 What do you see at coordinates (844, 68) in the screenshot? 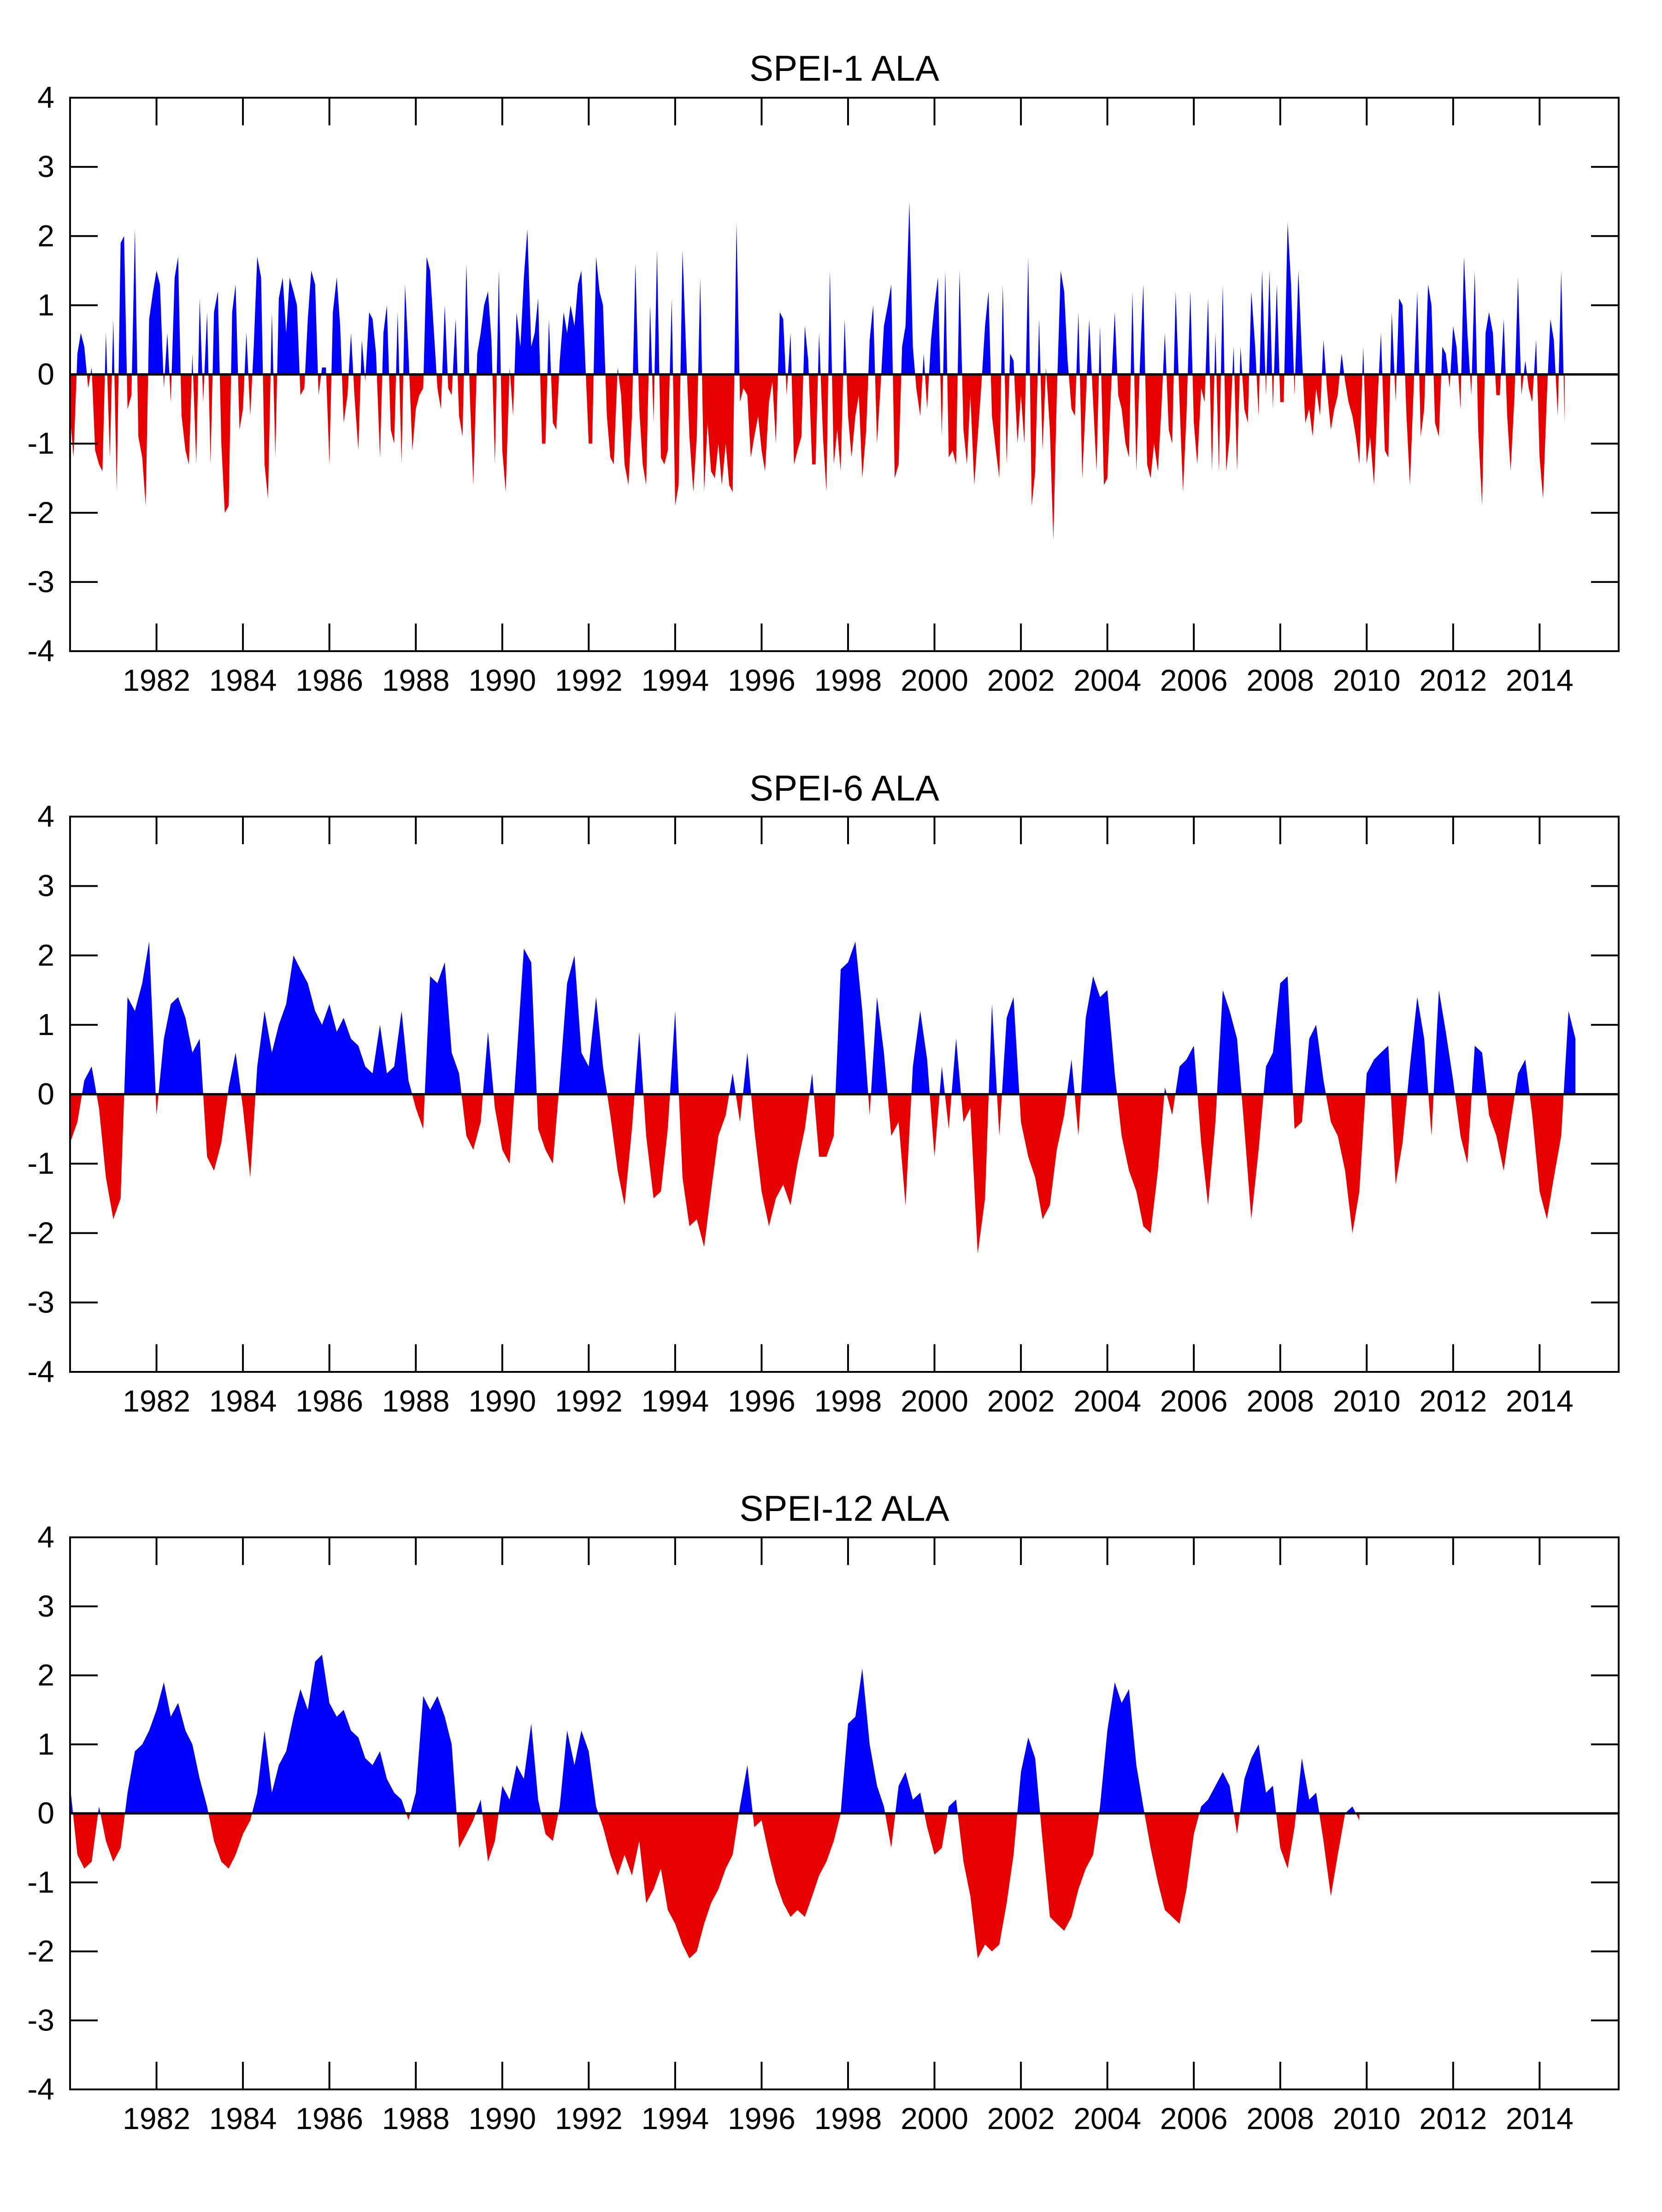
I see `chart-title: SPEI-1 ALA` at bounding box center [844, 68].